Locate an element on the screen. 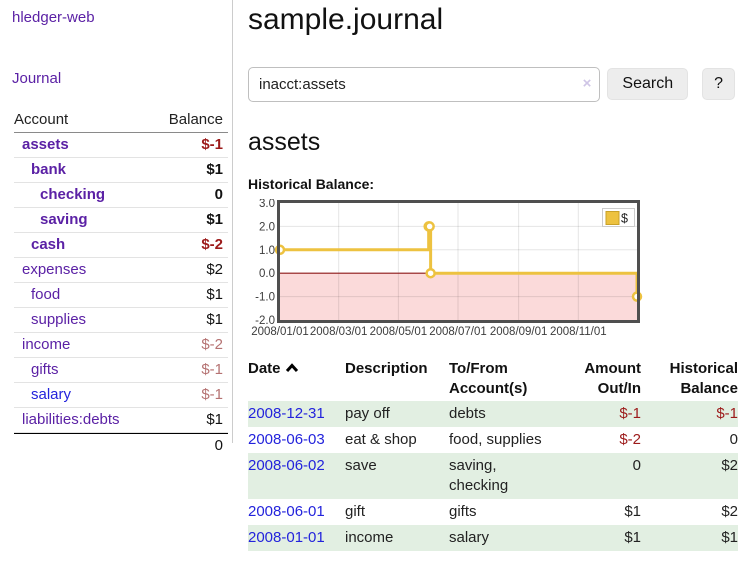  account-link-saving: saving is located at coordinates (64, 219).